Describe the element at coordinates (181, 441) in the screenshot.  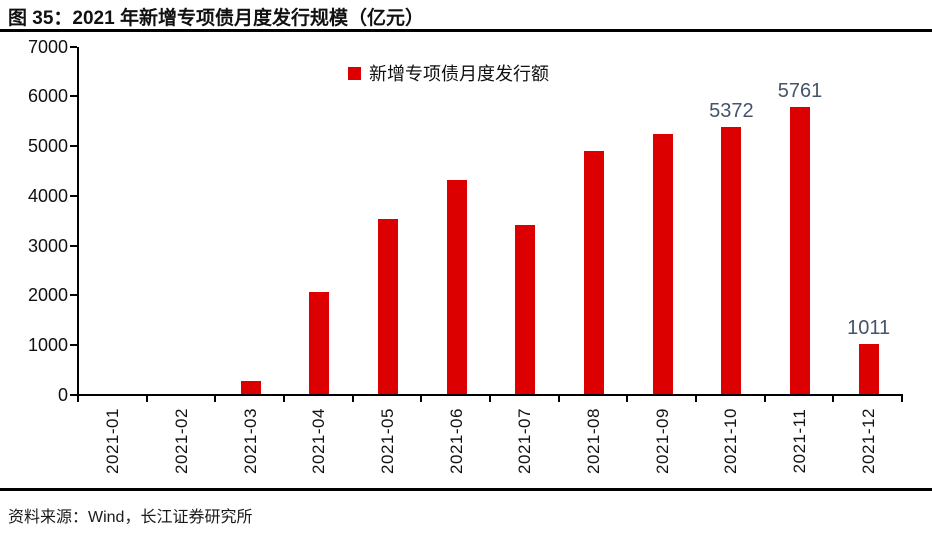
I see `x-axis-tick-label: 2021-02` at that location.